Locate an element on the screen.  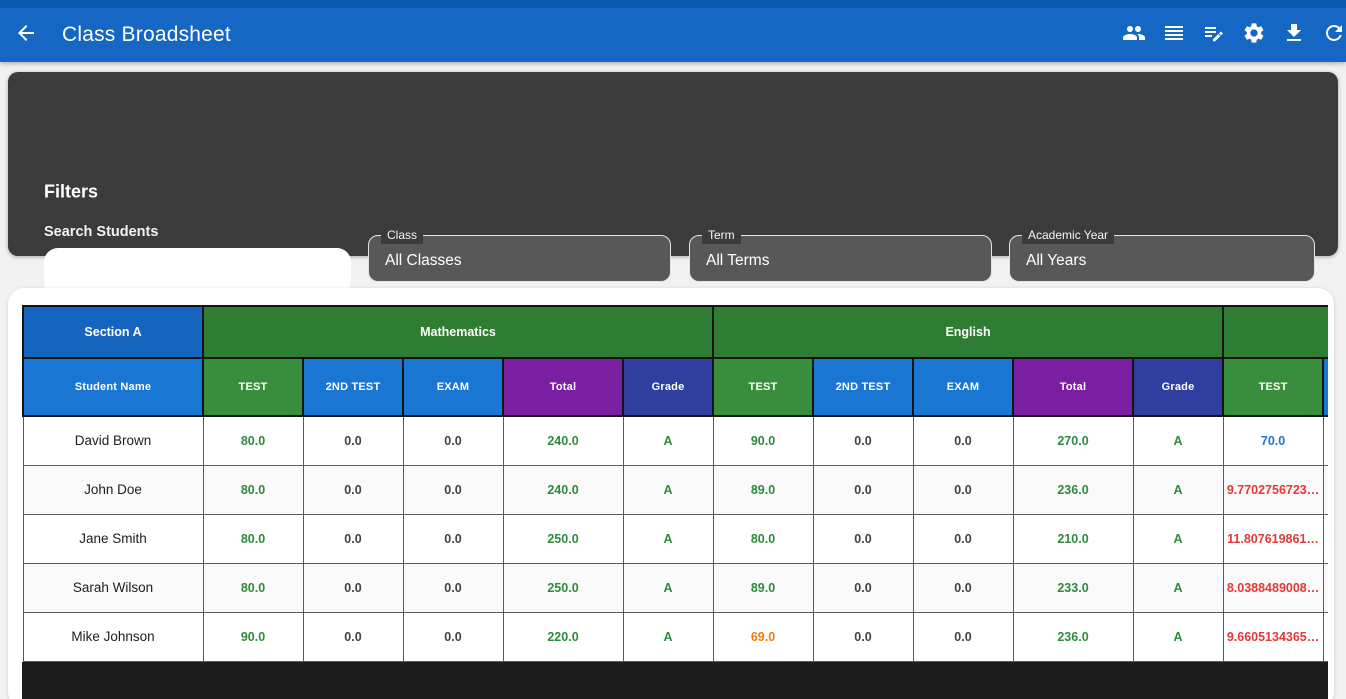
academic-year-filter-dropdown: Academic Year All Years is located at coordinates (1162, 254).